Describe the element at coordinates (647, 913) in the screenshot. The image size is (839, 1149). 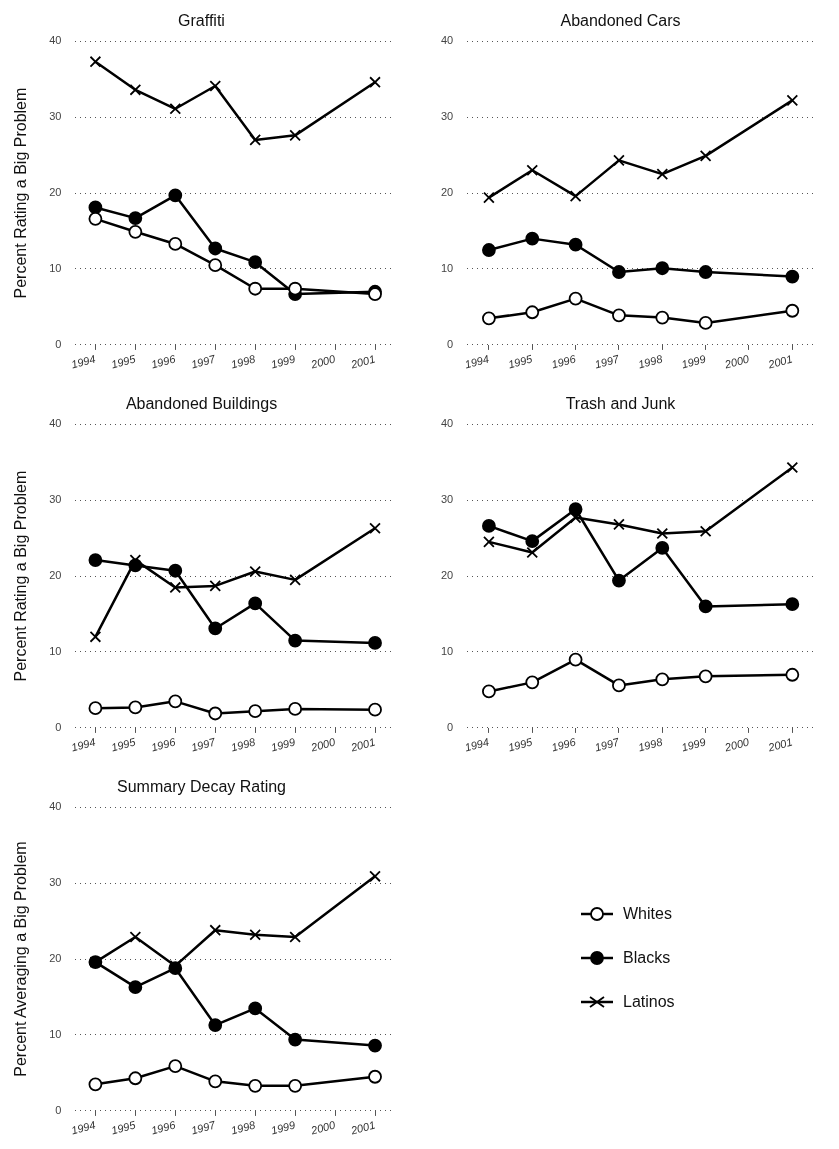
I see `legend-label: Whites` at that location.